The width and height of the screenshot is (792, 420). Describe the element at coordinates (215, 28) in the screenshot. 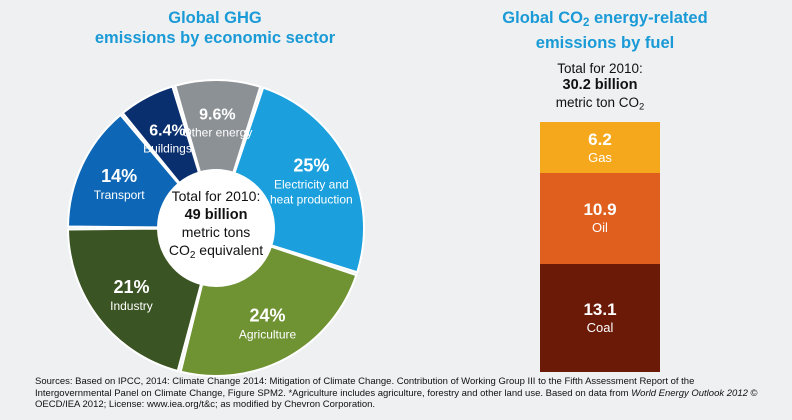

I see `donut-chart-title: Global GHG emissions by economic sector` at that location.